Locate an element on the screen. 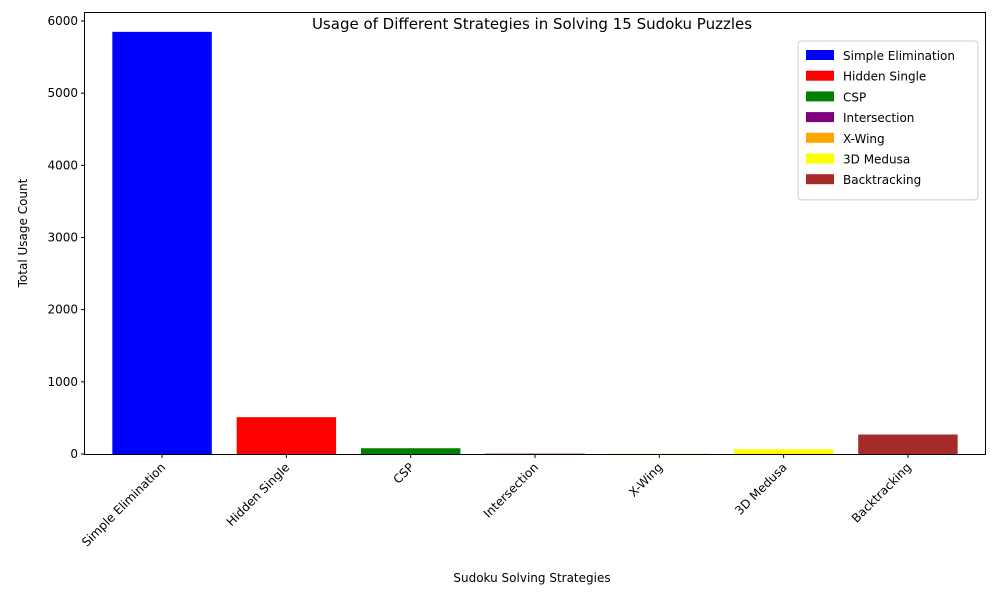 The height and width of the screenshot is (604, 1000). legend-label: X-Wing is located at coordinates (864, 139).